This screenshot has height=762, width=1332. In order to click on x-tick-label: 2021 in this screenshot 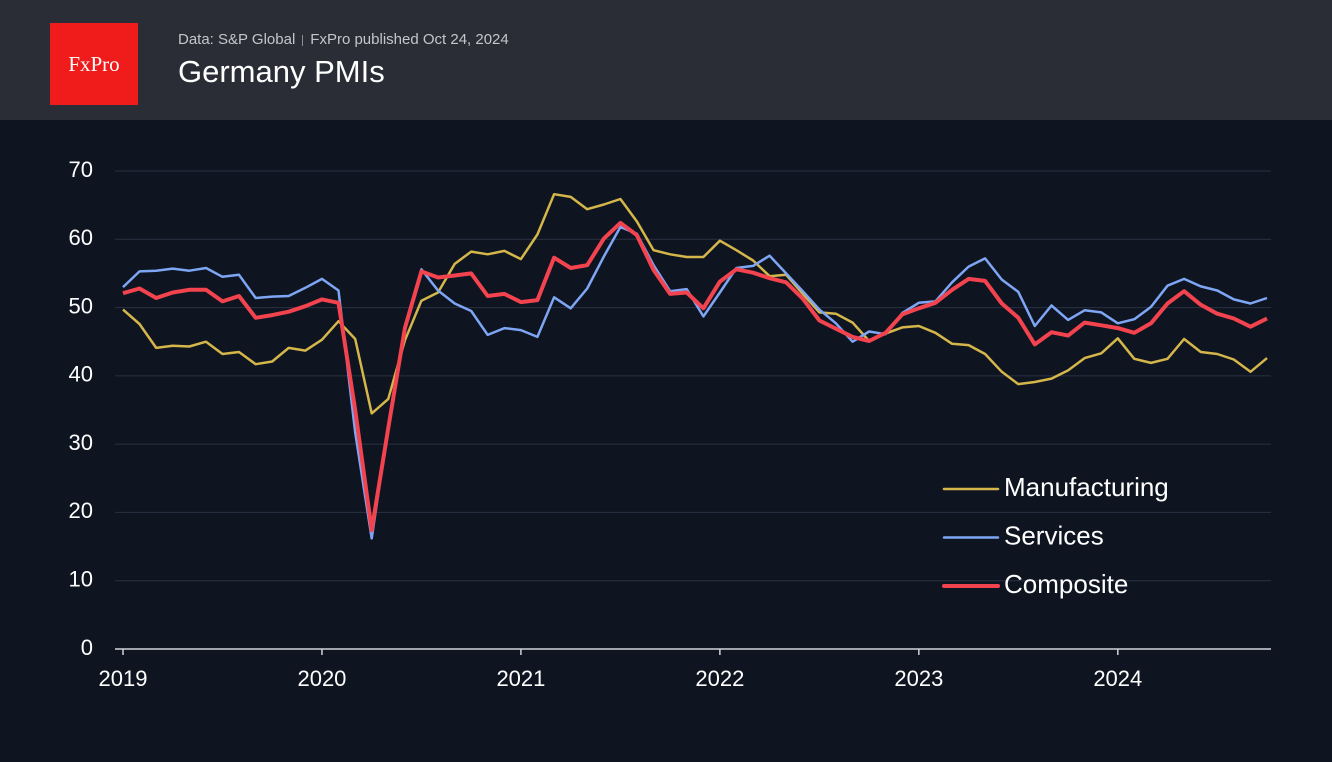, I will do `click(520, 678)`.